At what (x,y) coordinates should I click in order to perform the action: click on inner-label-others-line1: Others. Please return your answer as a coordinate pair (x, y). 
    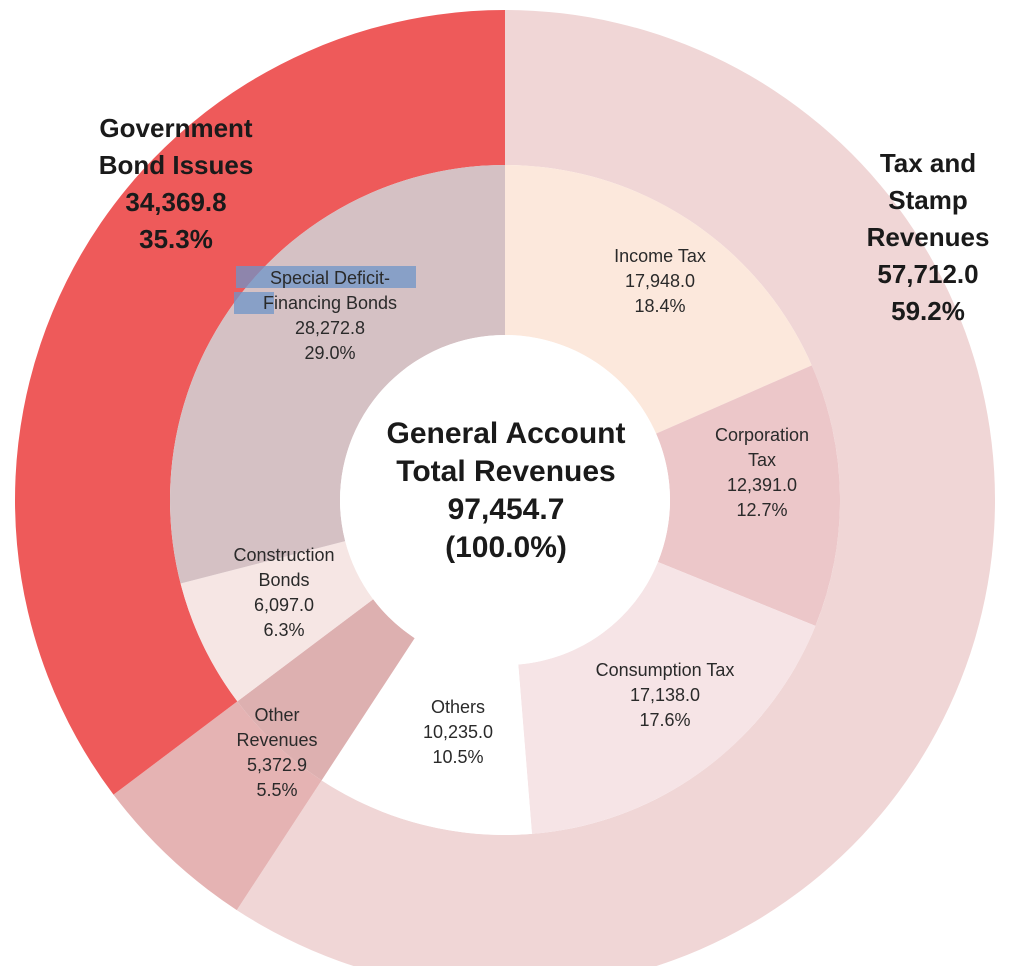
    Looking at the image, I should click on (458, 707).